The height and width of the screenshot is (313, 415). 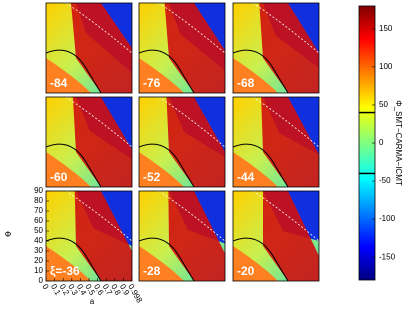 I want to click on y-tick-label: 90, so click(x=38, y=190).